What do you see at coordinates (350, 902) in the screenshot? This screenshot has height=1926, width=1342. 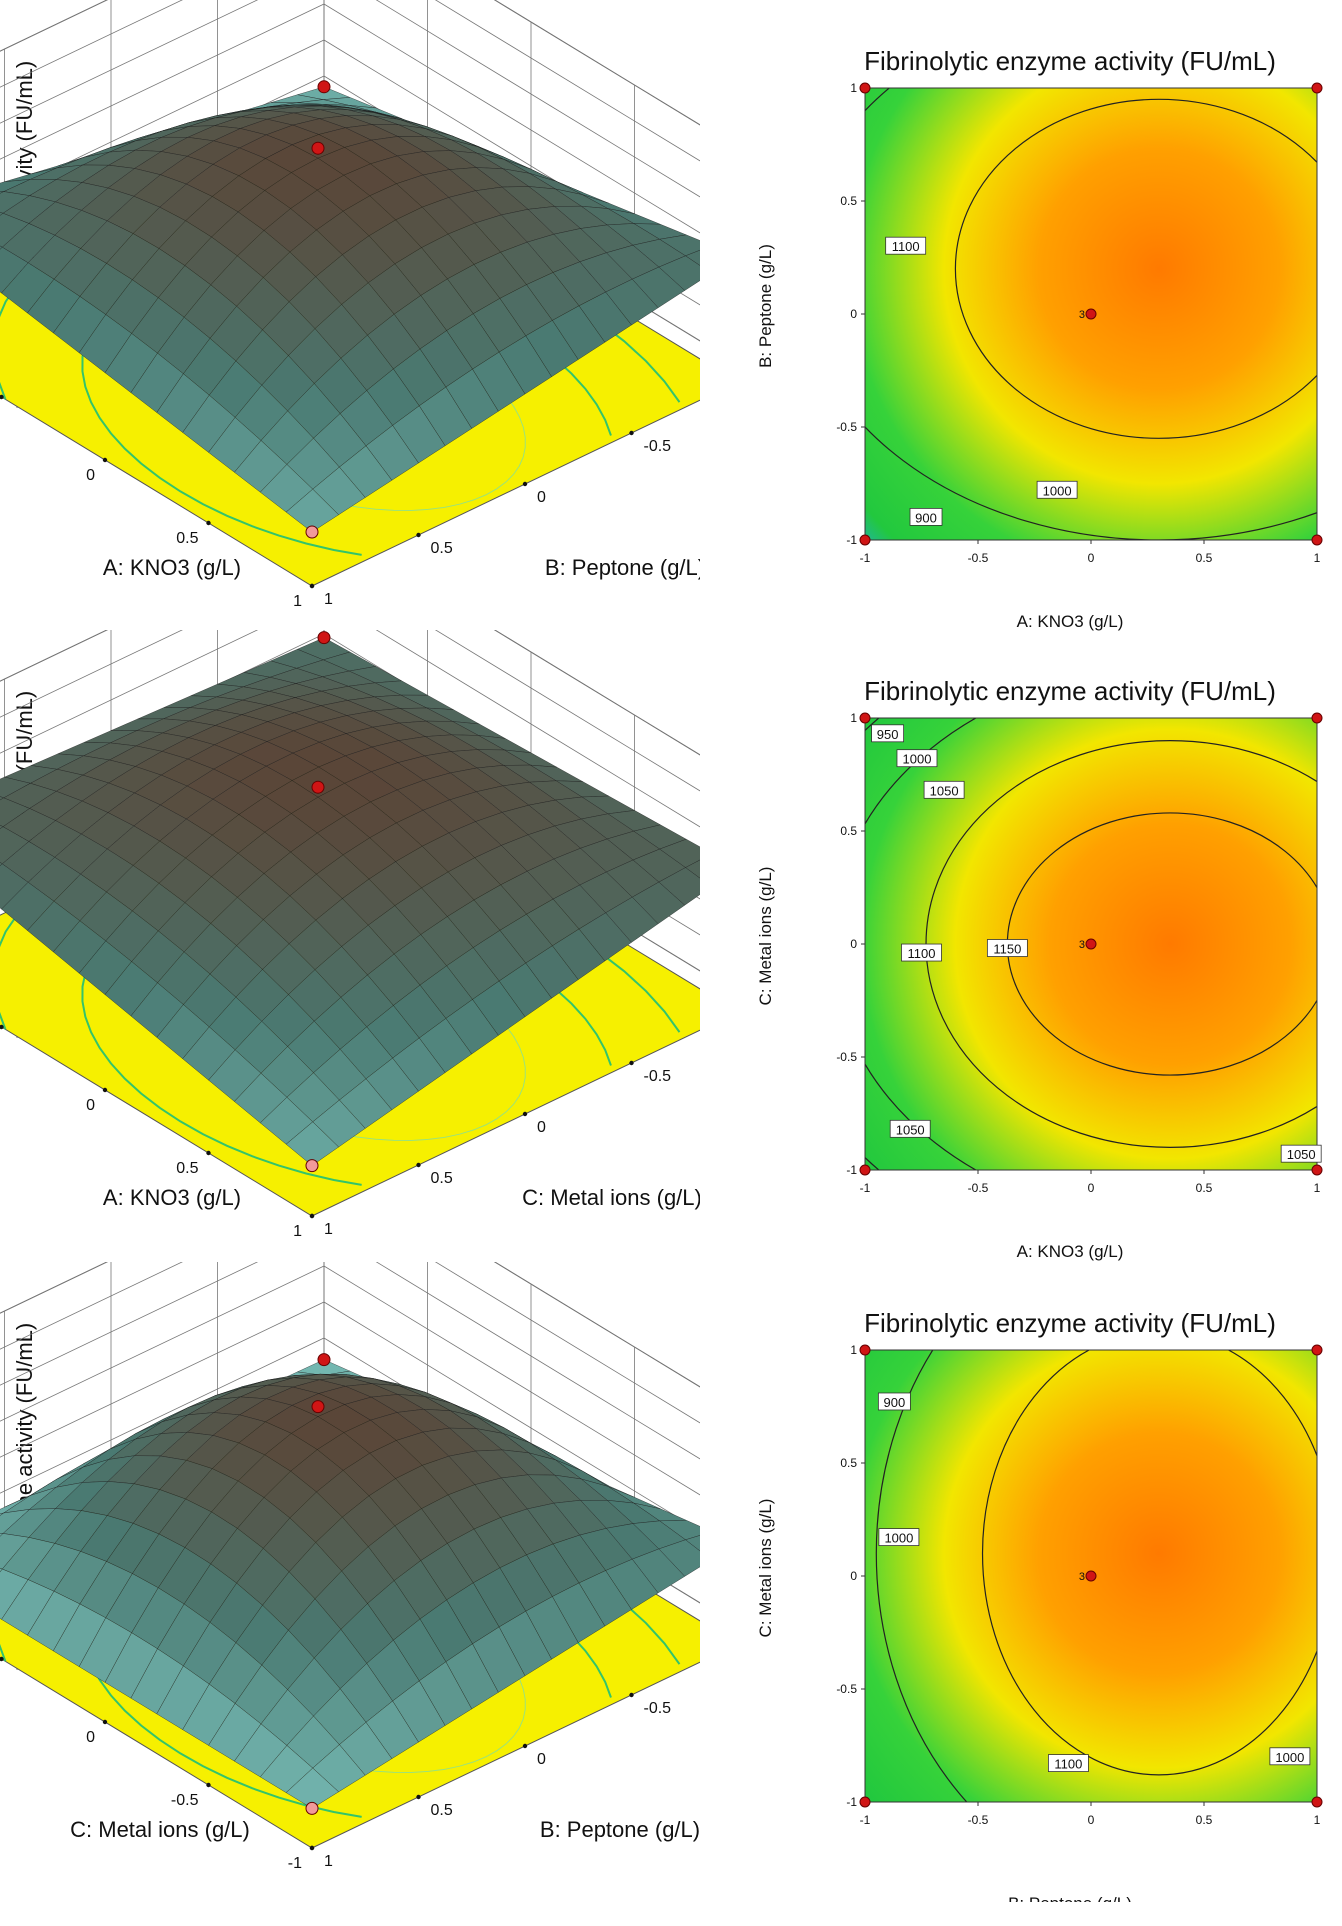 I see `response-surface` at bounding box center [350, 902].